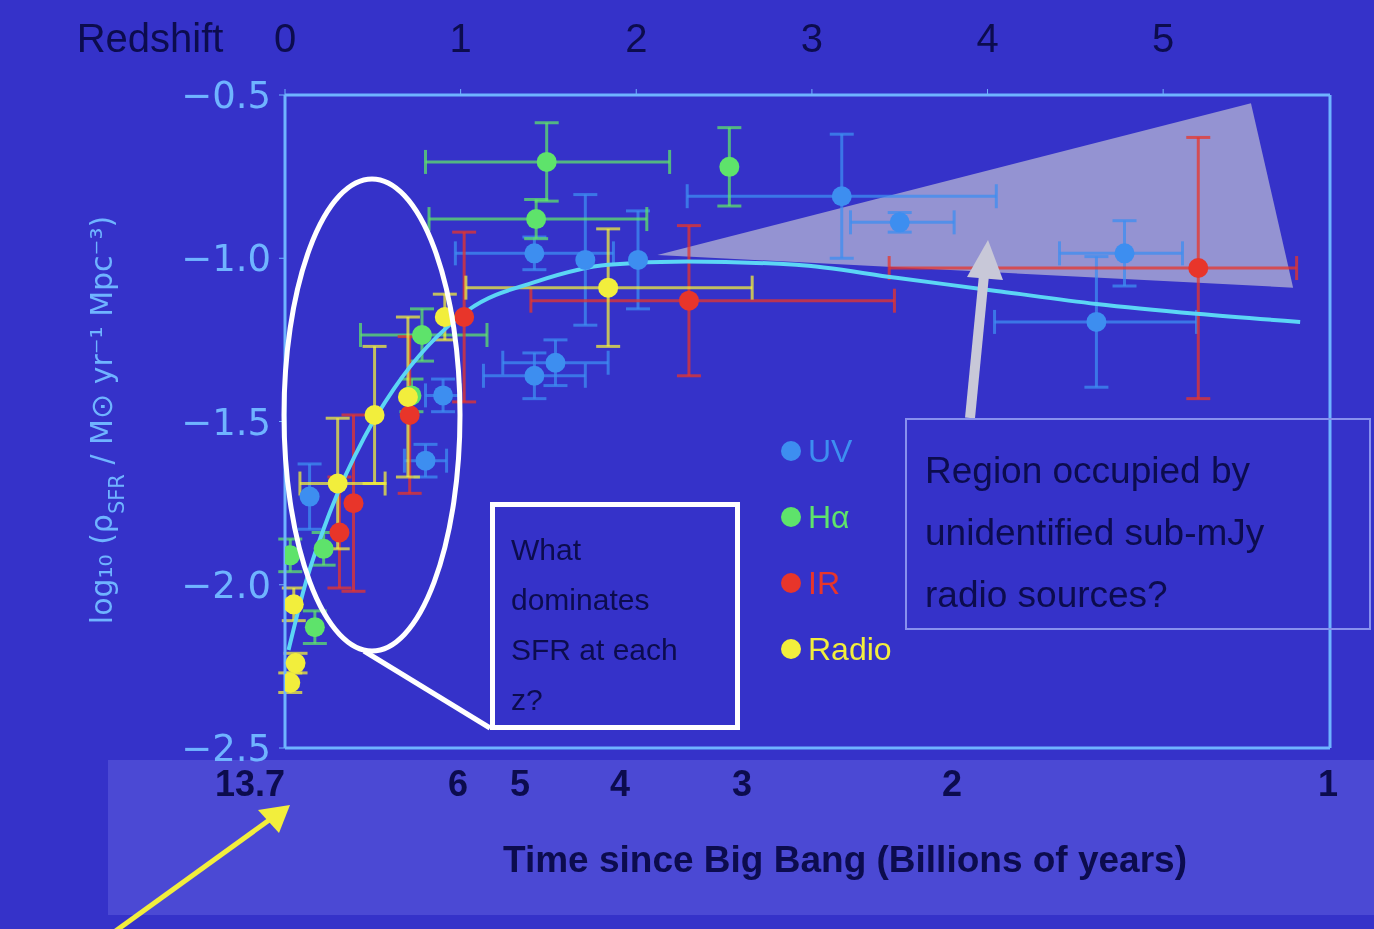 This screenshot has height=929, width=1374. I want to click on y-tick-label: −2.0, so click(226, 585).